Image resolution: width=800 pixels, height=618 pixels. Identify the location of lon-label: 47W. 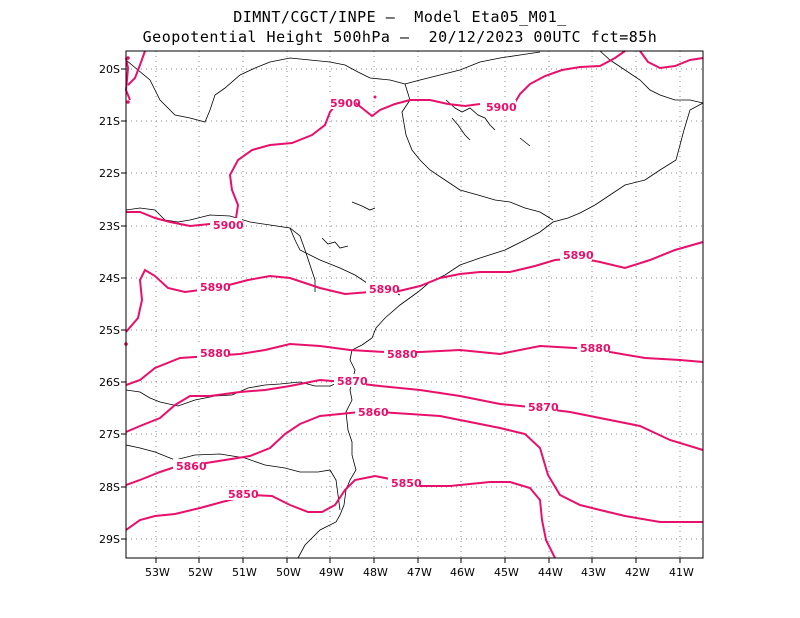
(419, 572).